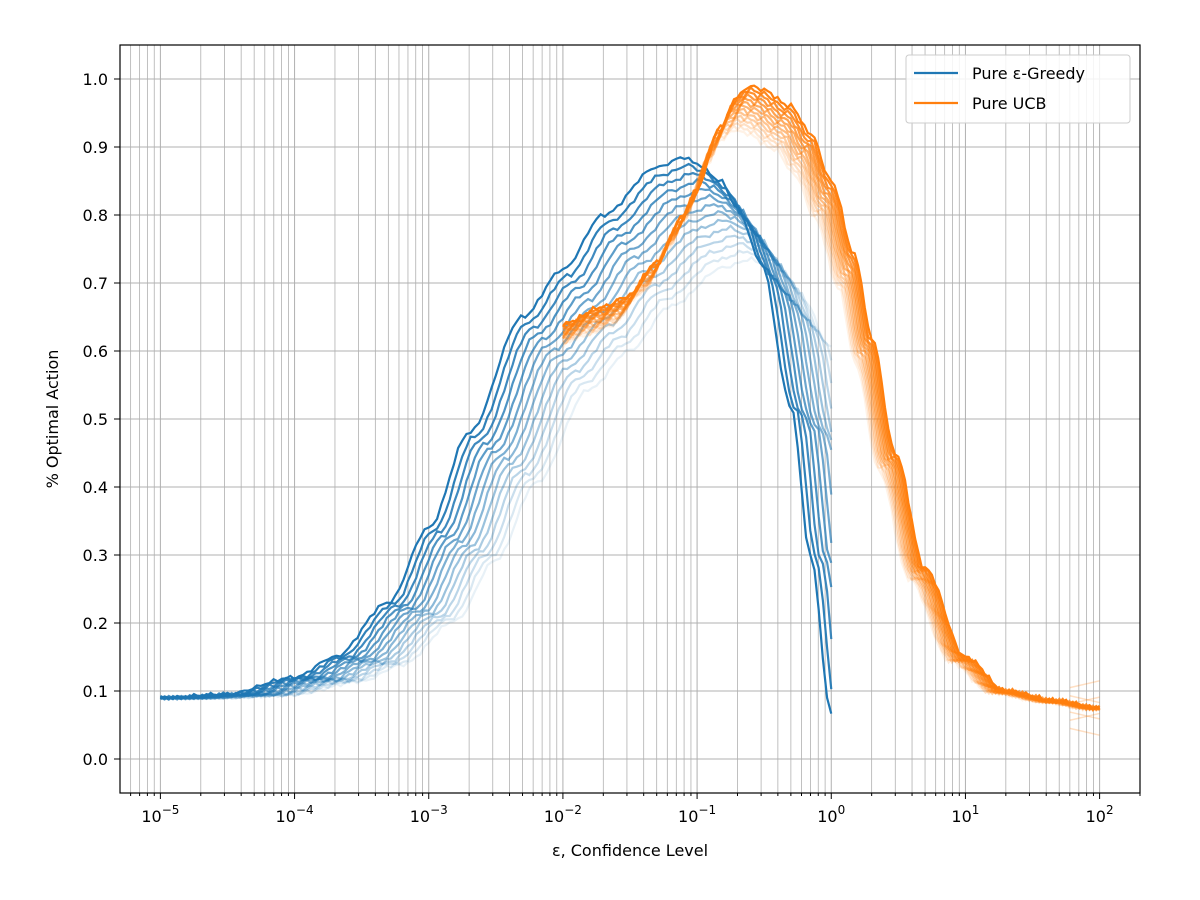  Describe the element at coordinates (95, 623) in the screenshot. I see `y-tick-label: 0.2` at that location.